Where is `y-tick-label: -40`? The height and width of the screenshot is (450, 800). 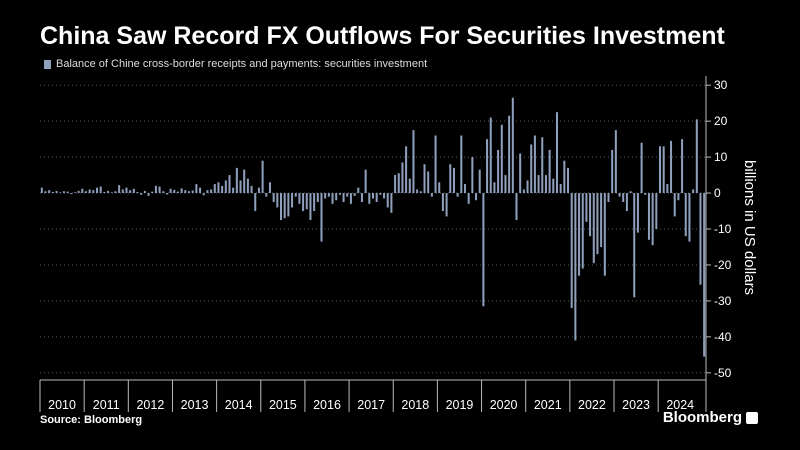 y-tick-label: -40 is located at coordinates (723, 337).